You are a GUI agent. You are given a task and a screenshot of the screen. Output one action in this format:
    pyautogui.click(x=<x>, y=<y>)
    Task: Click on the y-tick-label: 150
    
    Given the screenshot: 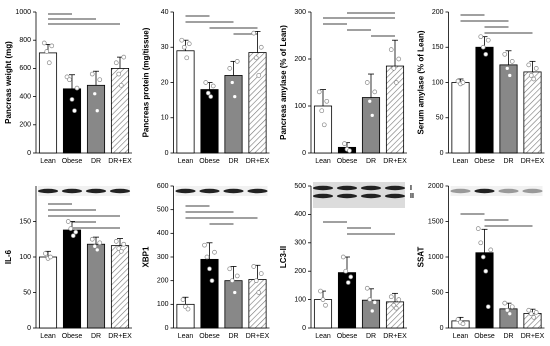 What is the action you would take?
    pyautogui.click(x=25, y=221)
    